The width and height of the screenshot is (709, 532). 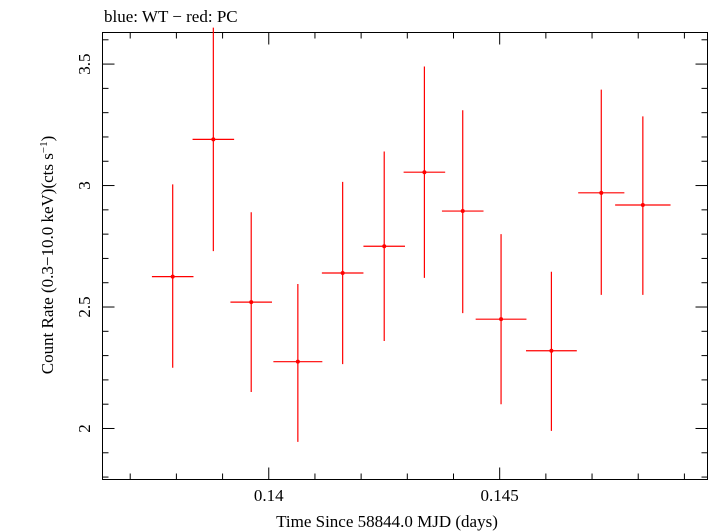 What do you see at coordinates (47, 263) in the screenshot?
I see `y-axis-label-main: Count Rate (0.3−10.0 keV)(cts s` at bounding box center [47, 263].